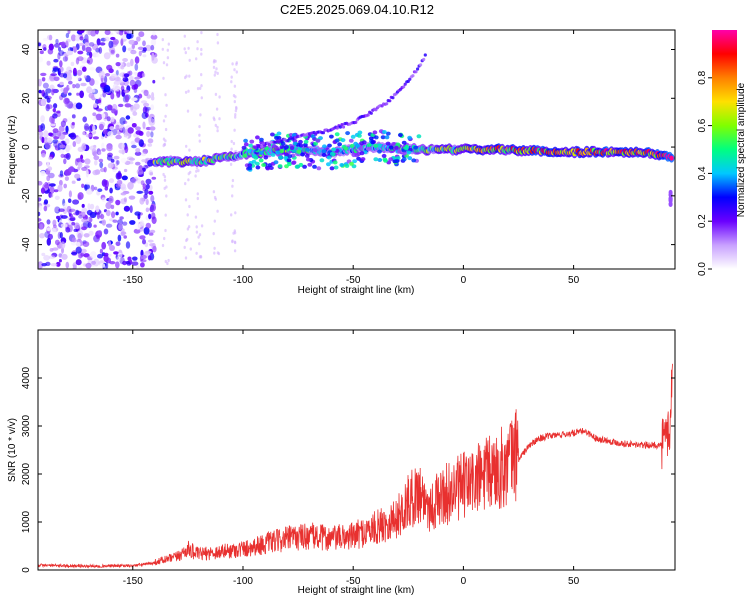  Describe the element at coordinates (12, 450) in the screenshot. I see `snr-y-axis-label: SNR (10 * v/v)` at that location.